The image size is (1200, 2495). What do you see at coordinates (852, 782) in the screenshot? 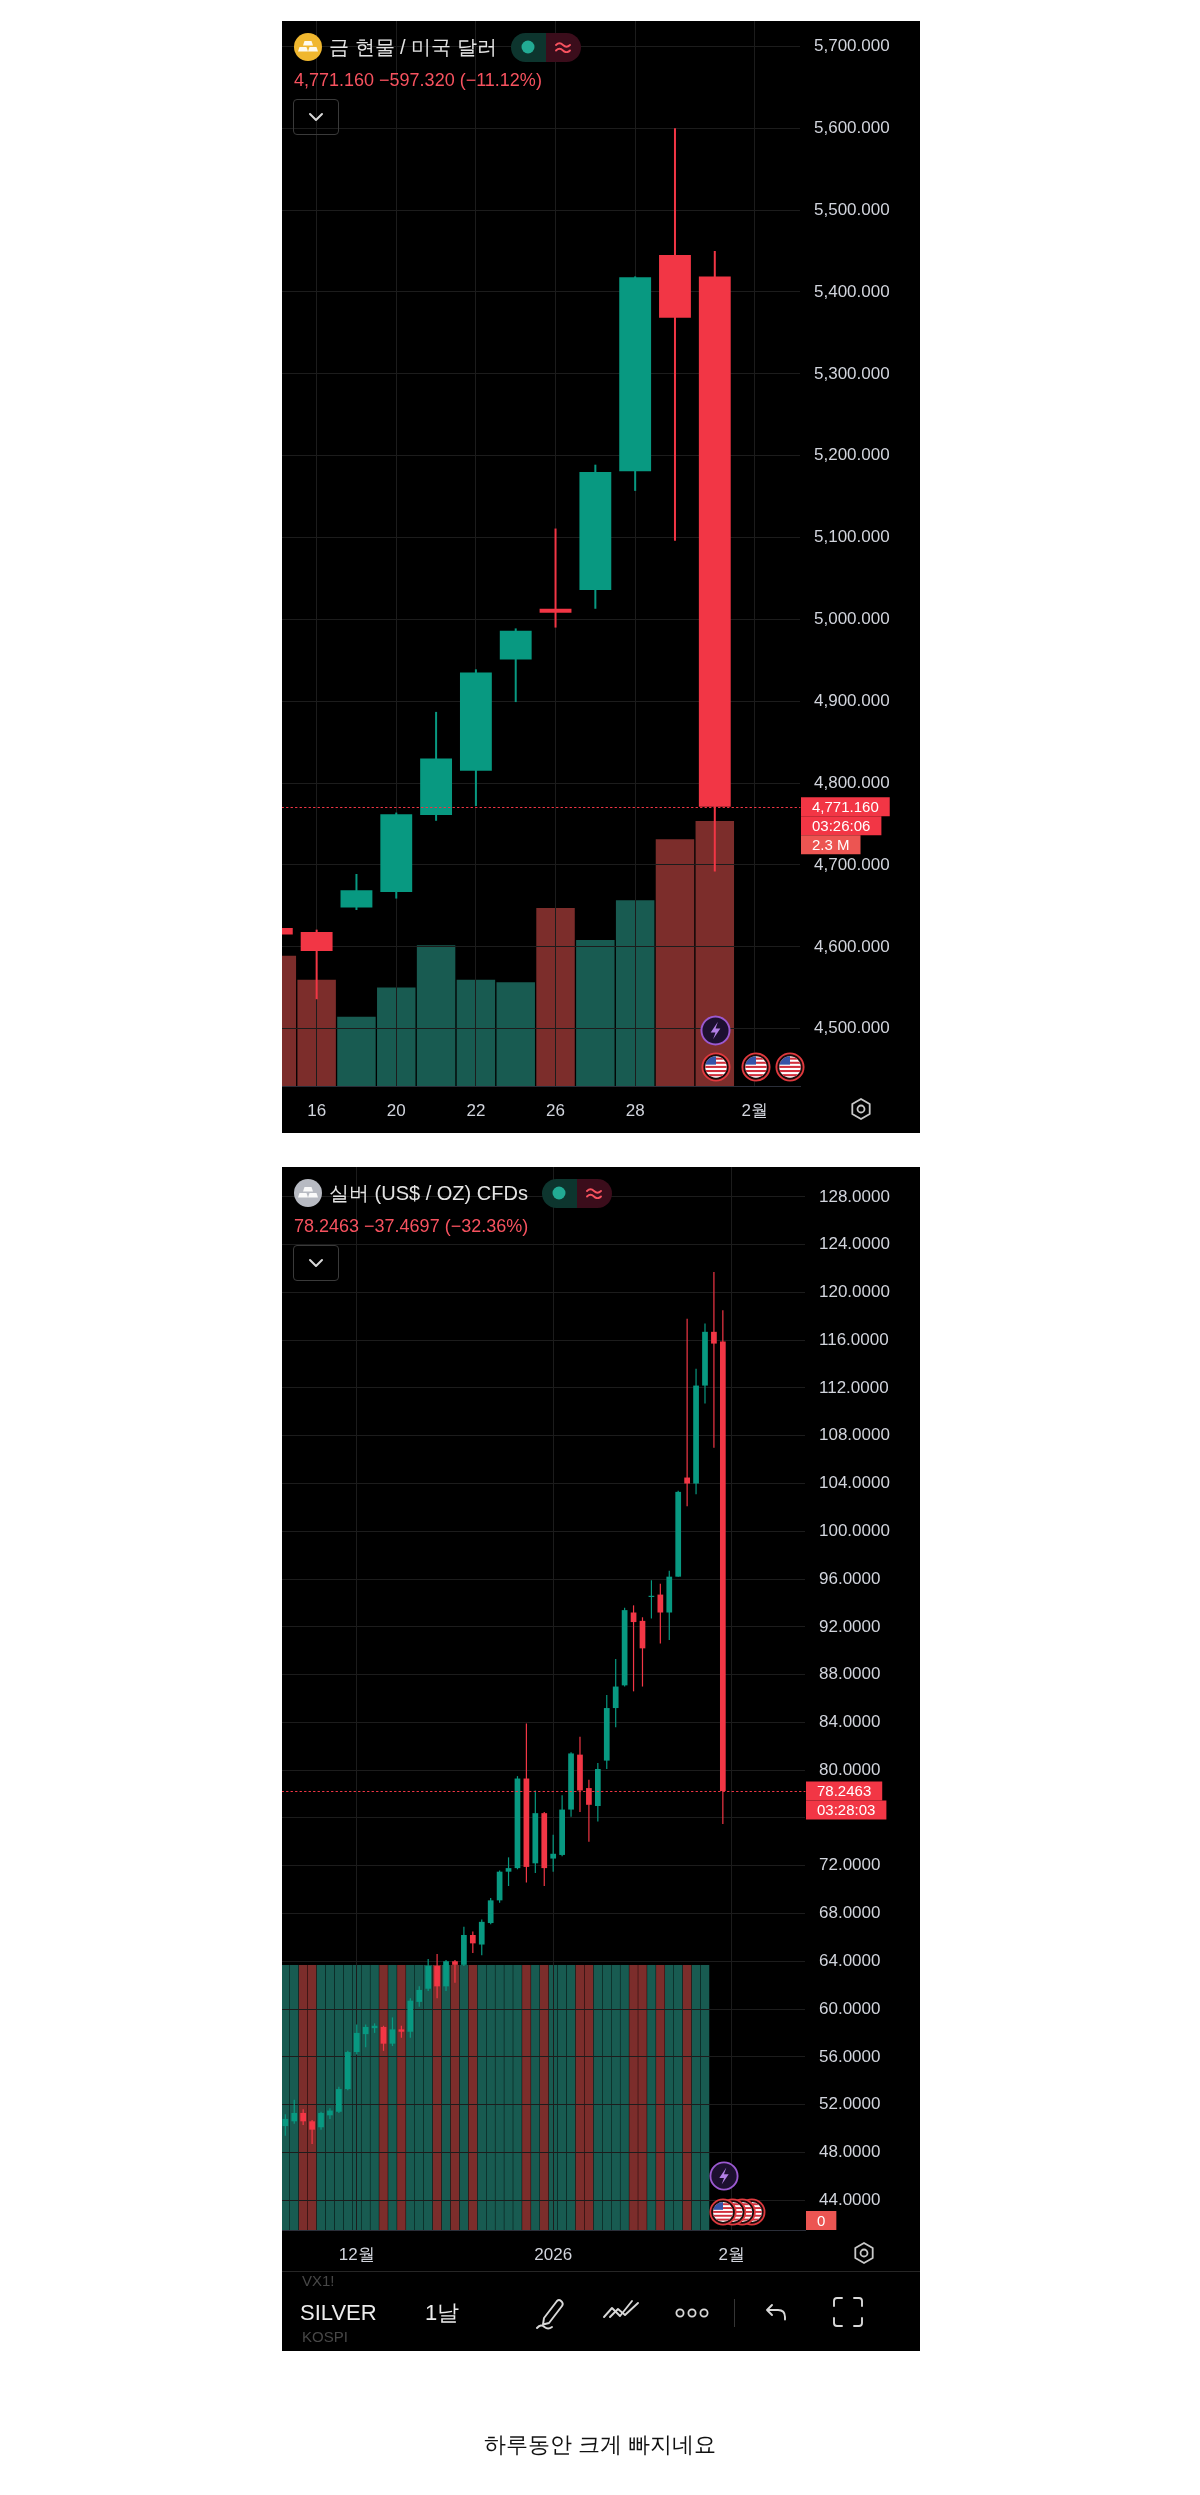
I see `y-tick-label: 4,800.000` at bounding box center [852, 782].